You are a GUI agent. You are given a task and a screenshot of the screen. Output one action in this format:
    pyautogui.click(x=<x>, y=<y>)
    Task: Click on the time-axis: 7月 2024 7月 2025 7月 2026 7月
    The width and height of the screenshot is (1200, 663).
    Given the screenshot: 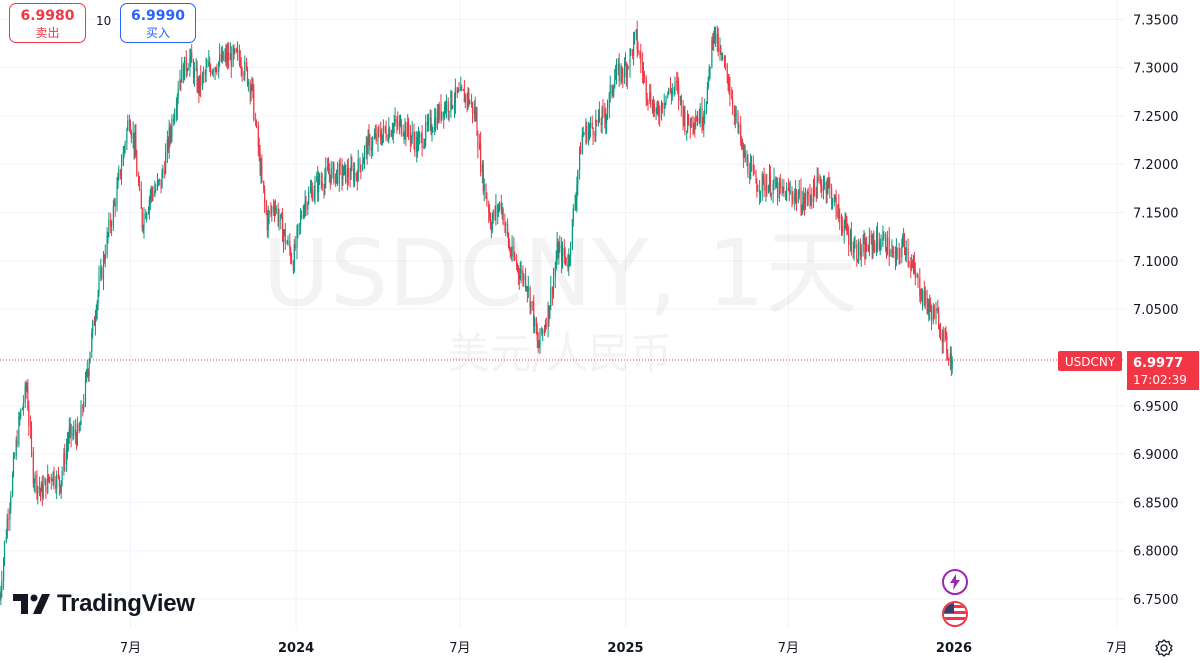 What is the action you would take?
    pyautogui.click(x=624, y=648)
    